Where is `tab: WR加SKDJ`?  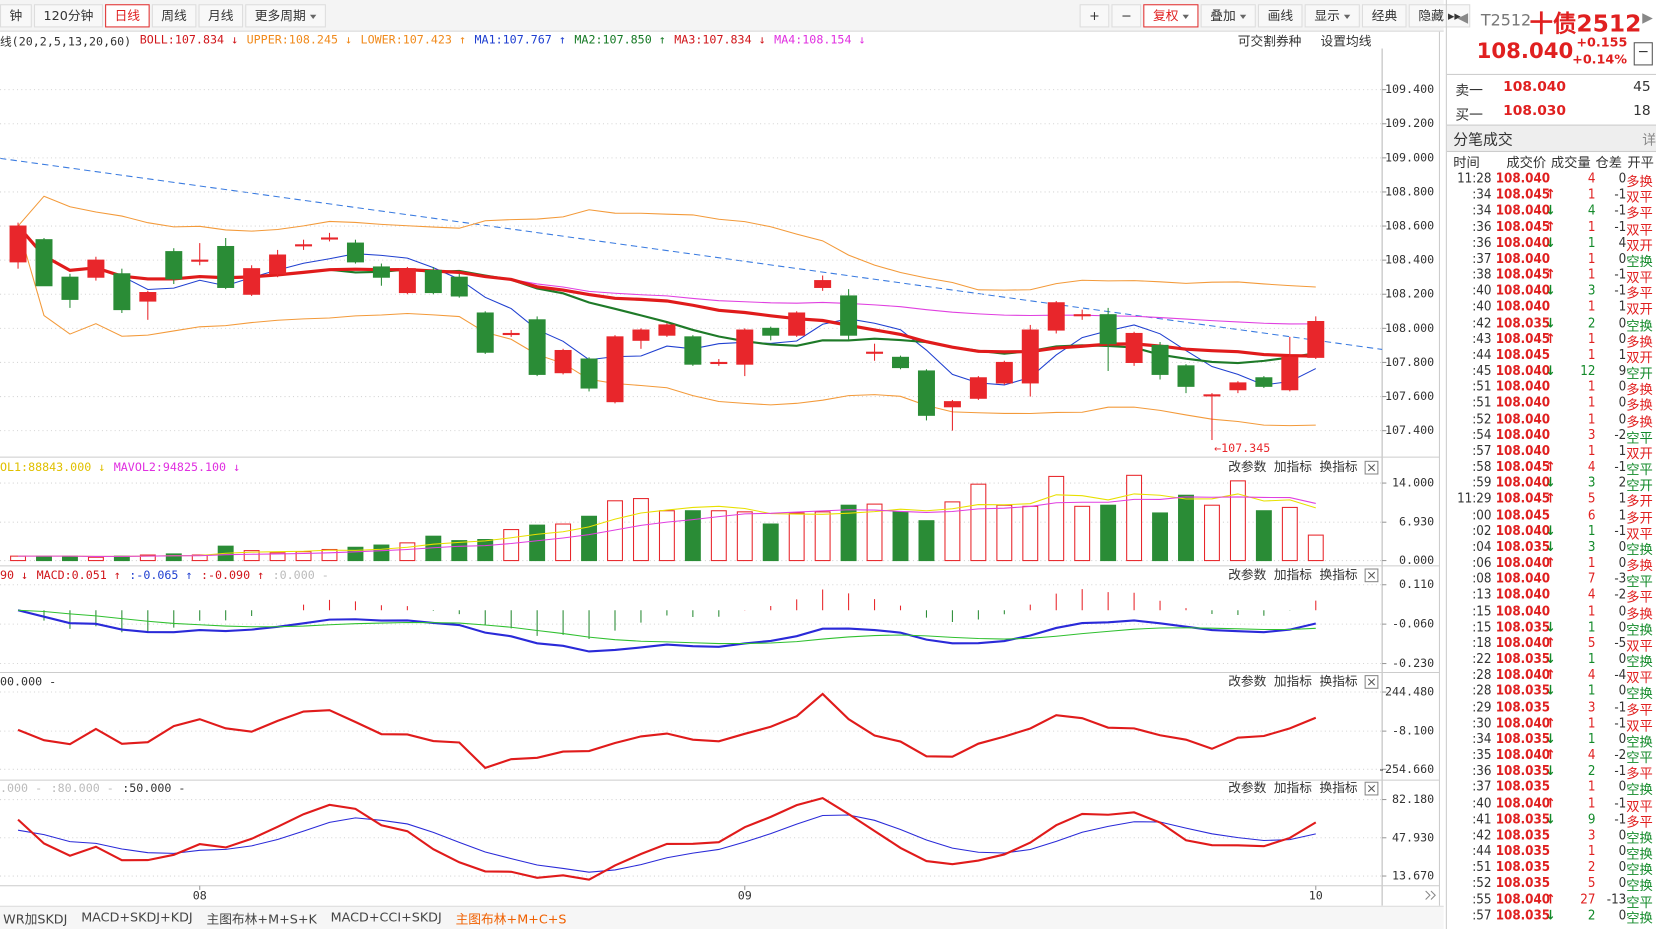 tab: WR加SKDJ is located at coordinates (35, 919).